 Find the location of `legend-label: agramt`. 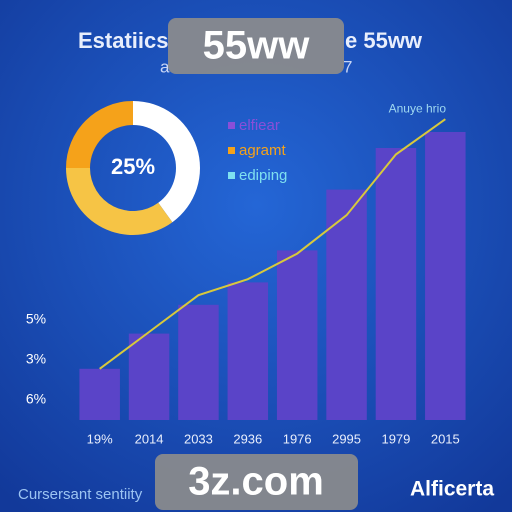

legend-label: agramt is located at coordinates (263, 150).